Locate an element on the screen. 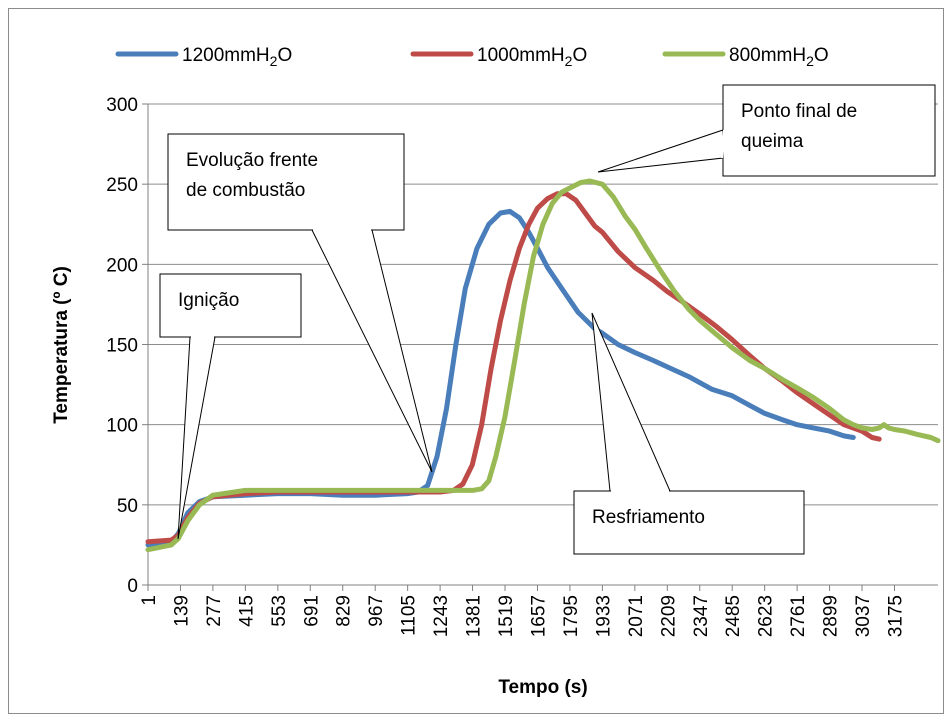 This screenshot has height=722, width=952. callout-box-ignicao is located at coordinates (230, 305).